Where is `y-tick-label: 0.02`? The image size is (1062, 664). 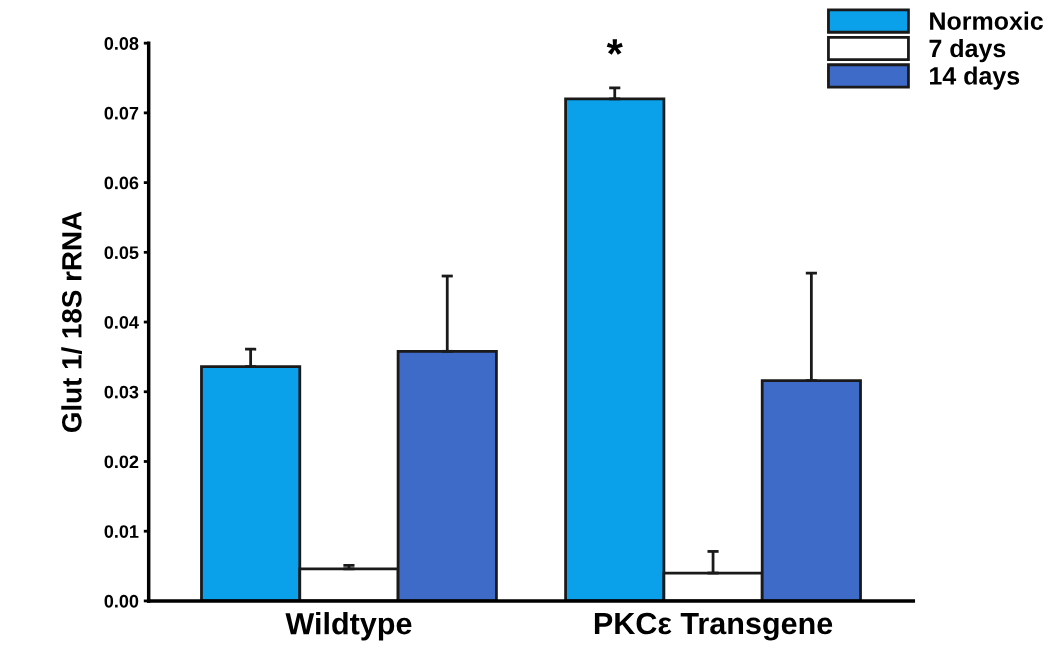 y-tick-label: 0.02 is located at coordinates (121, 462).